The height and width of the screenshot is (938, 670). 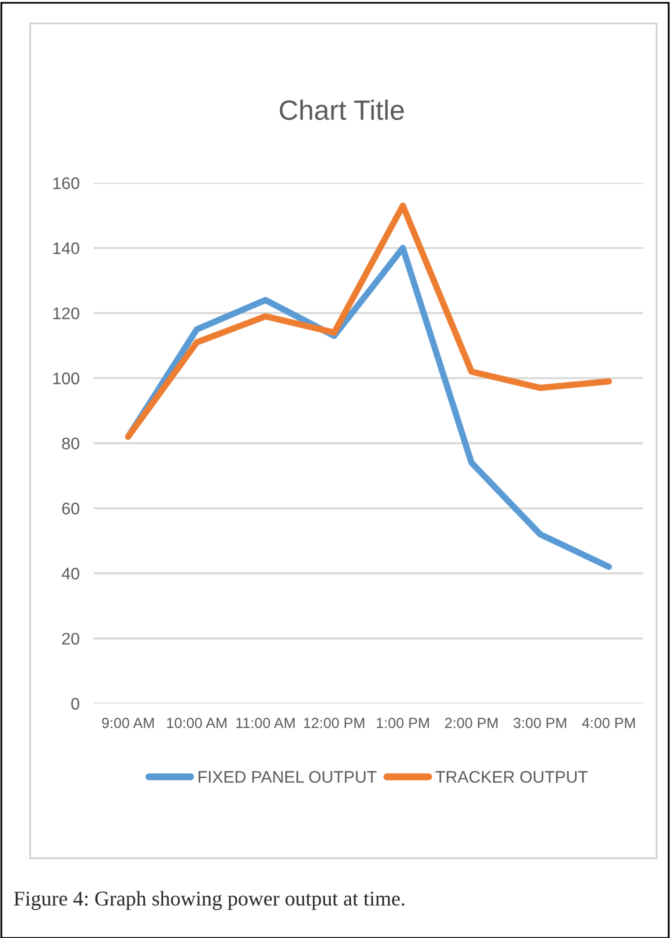 I want to click on x-tick-label: 3:00 PM, so click(x=540, y=723).